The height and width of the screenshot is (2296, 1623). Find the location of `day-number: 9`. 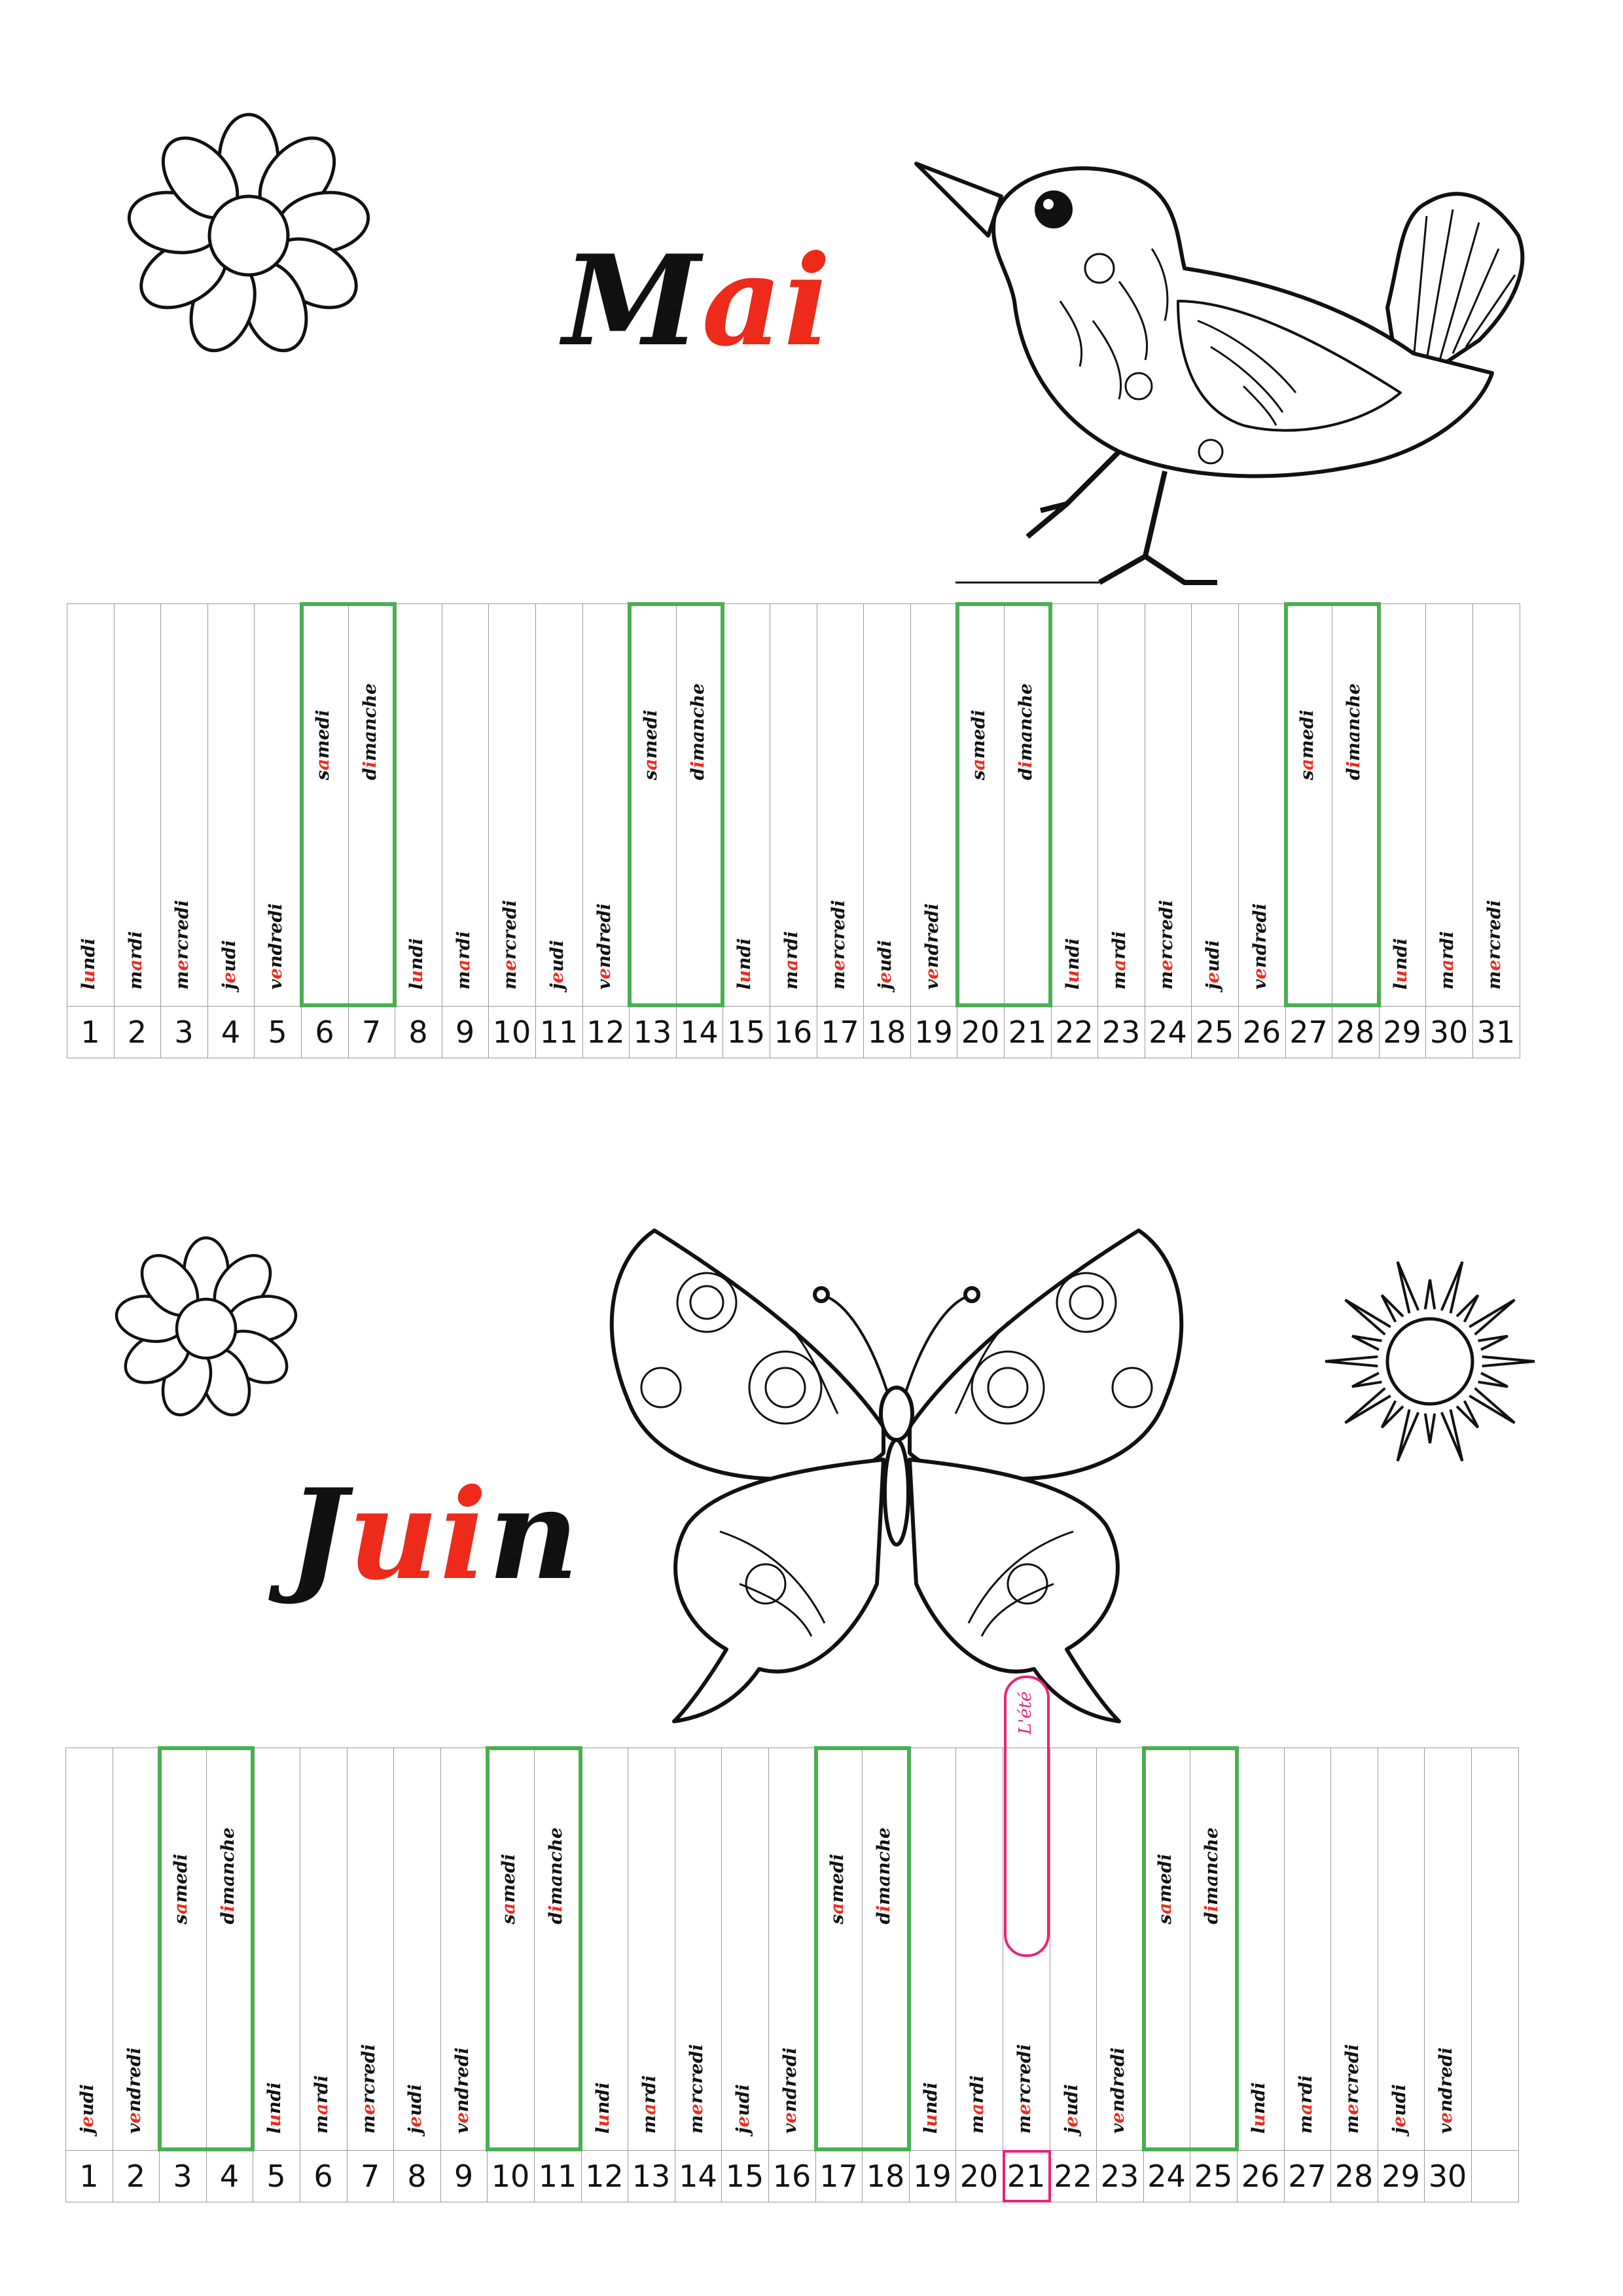

day-number: 9 is located at coordinates (464, 2176).